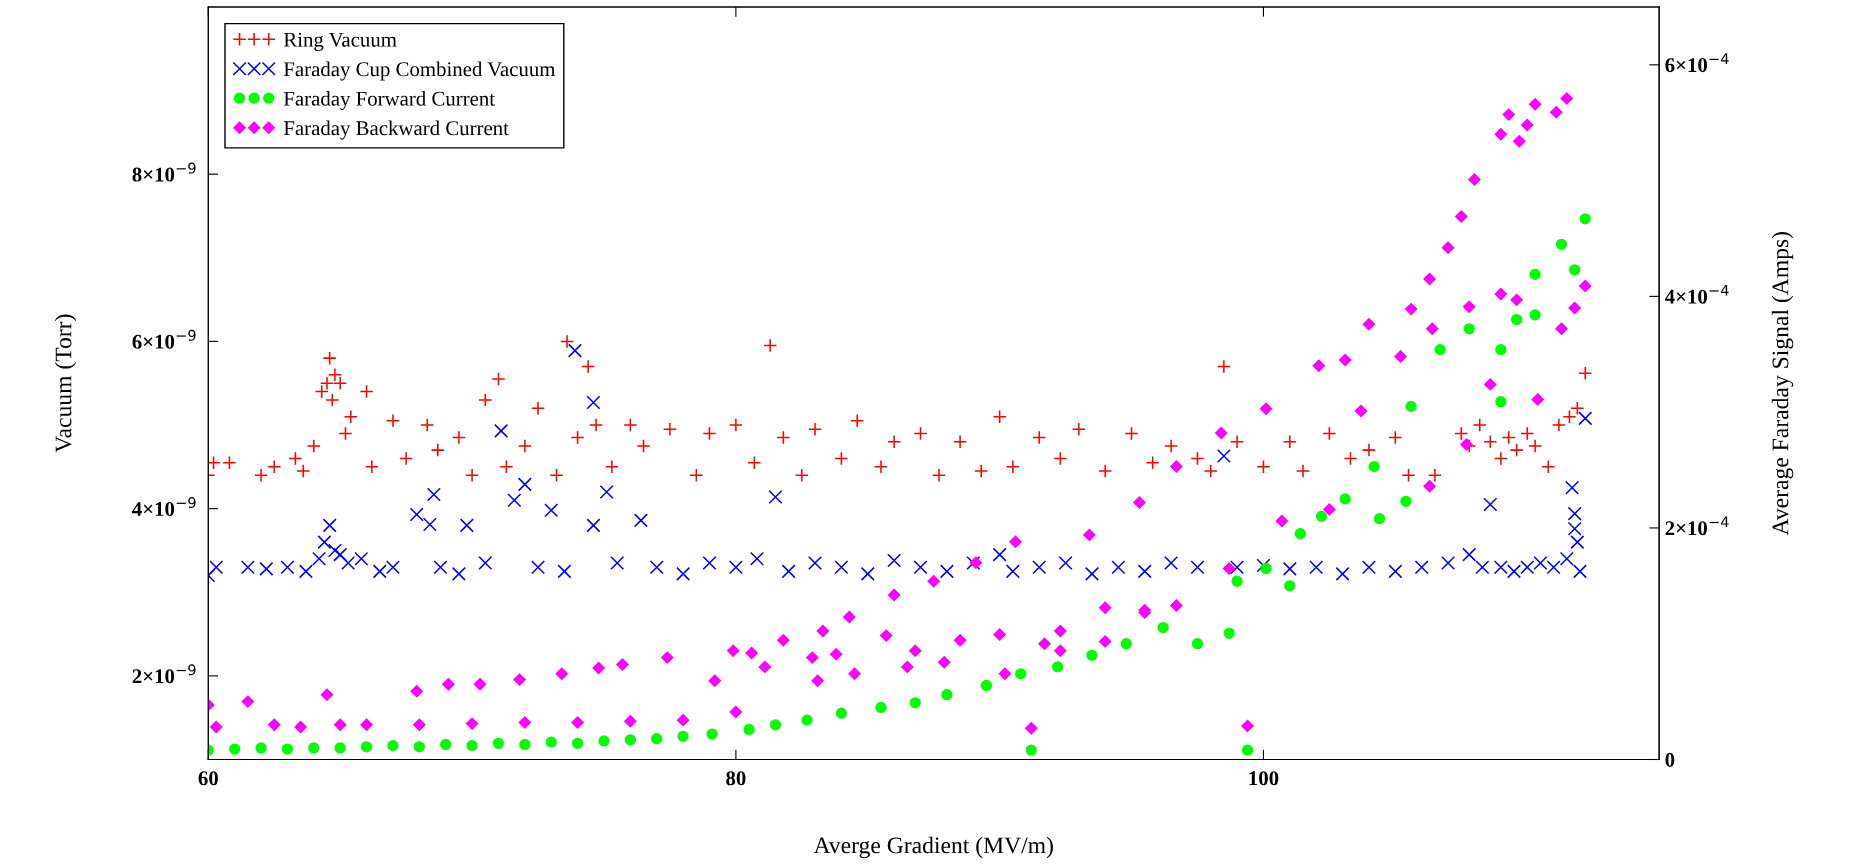 The height and width of the screenshot is (868, 1860). I want to click on x-tick-label: 100, so click(1264, 778).